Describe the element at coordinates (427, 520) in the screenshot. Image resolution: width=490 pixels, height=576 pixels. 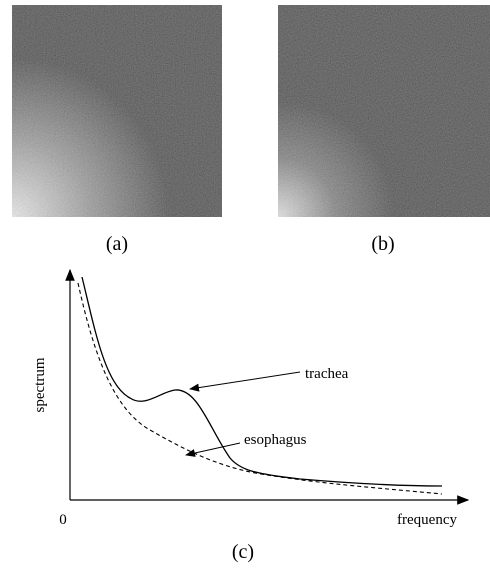
I see `x-axis-label: frequency` at that location.